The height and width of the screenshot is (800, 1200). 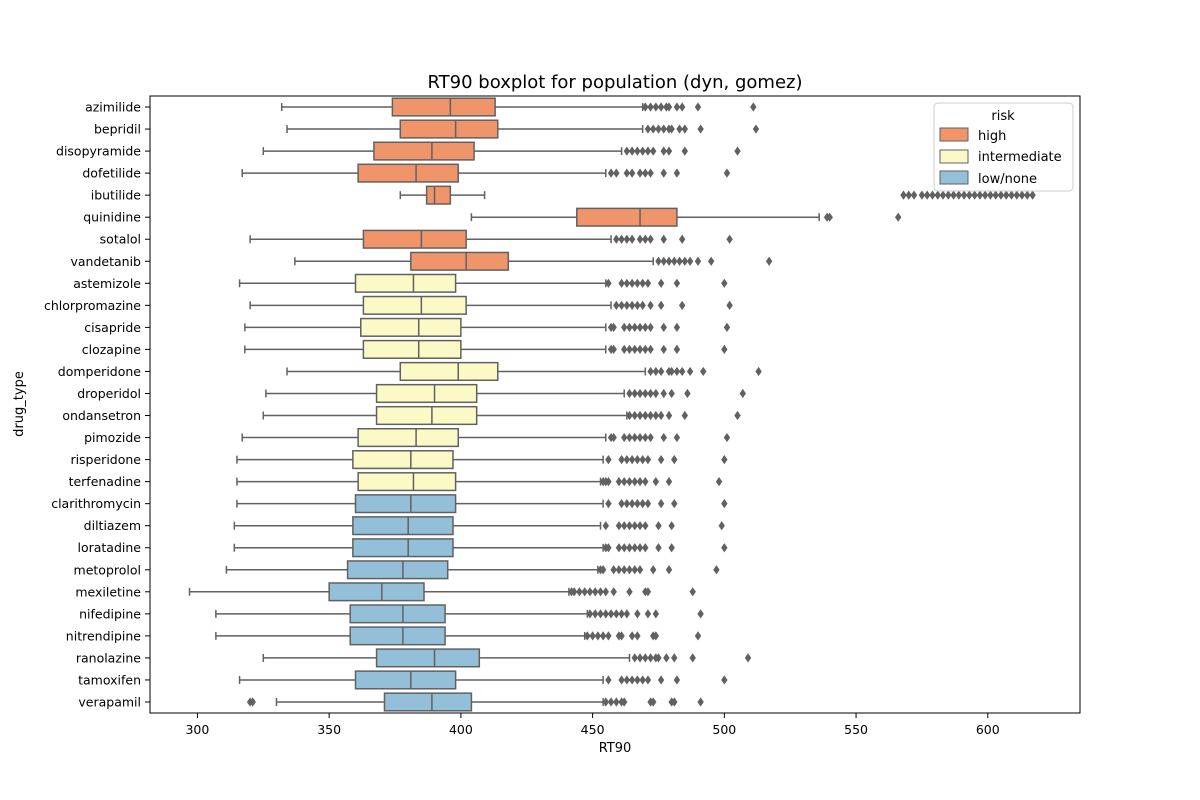 What do you see at coordinates (533, 261) in the screenshot?
I see `box-vandetanib` at bounding box center [533, 261].